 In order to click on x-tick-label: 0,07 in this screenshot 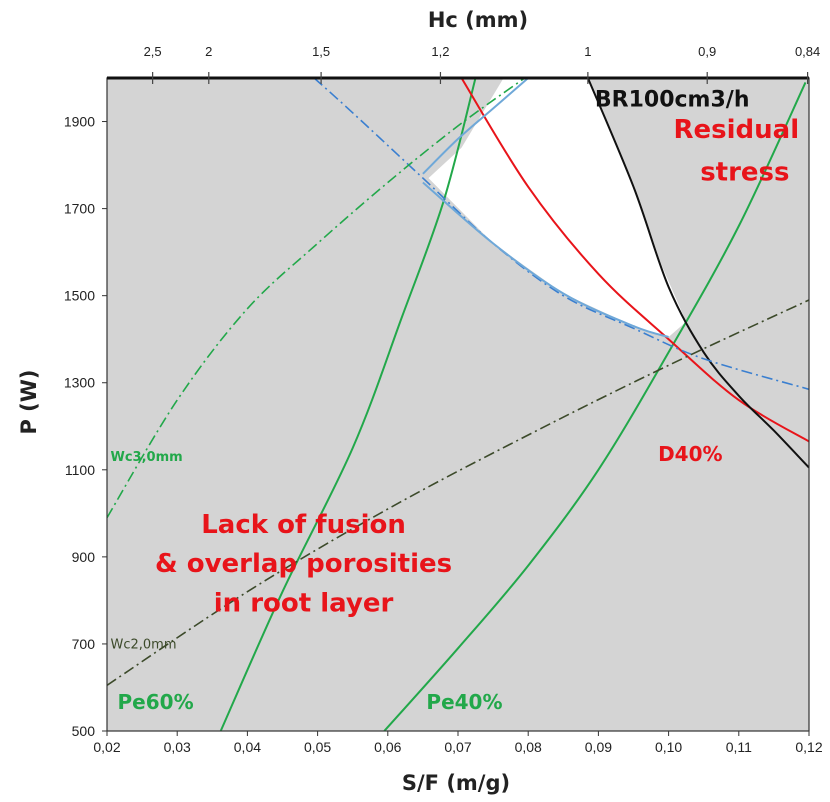, I will do `click(457, 747)`.